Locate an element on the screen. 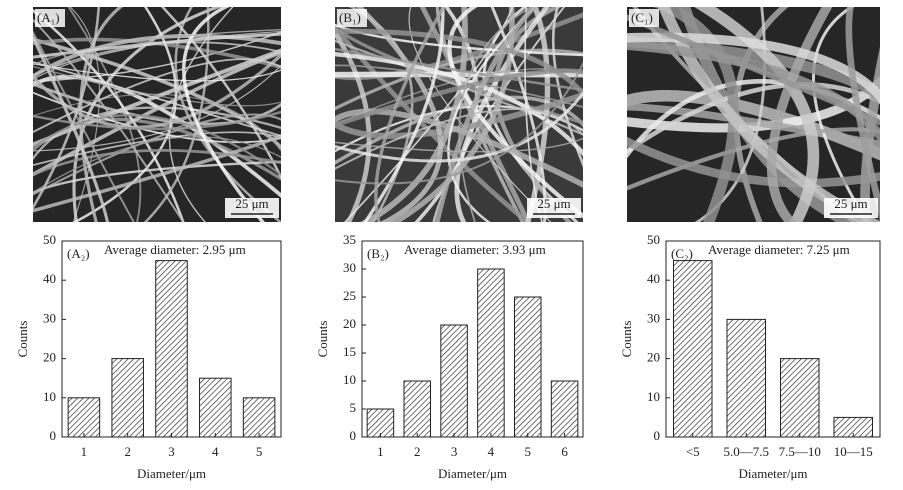 This screenshot has width=903, height=490. x-tick-label: 2 is located at coordinates (127, 451).